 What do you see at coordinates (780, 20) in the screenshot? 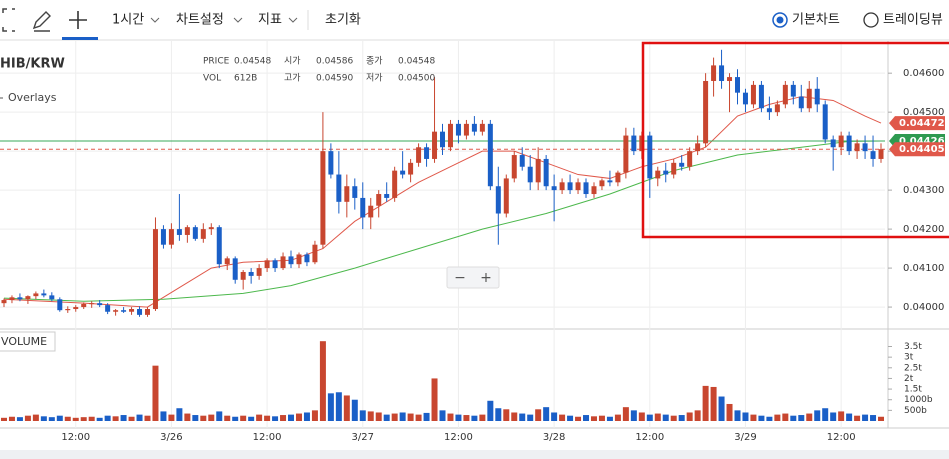
I see `radio-selected` at bounding box center [780, 20].